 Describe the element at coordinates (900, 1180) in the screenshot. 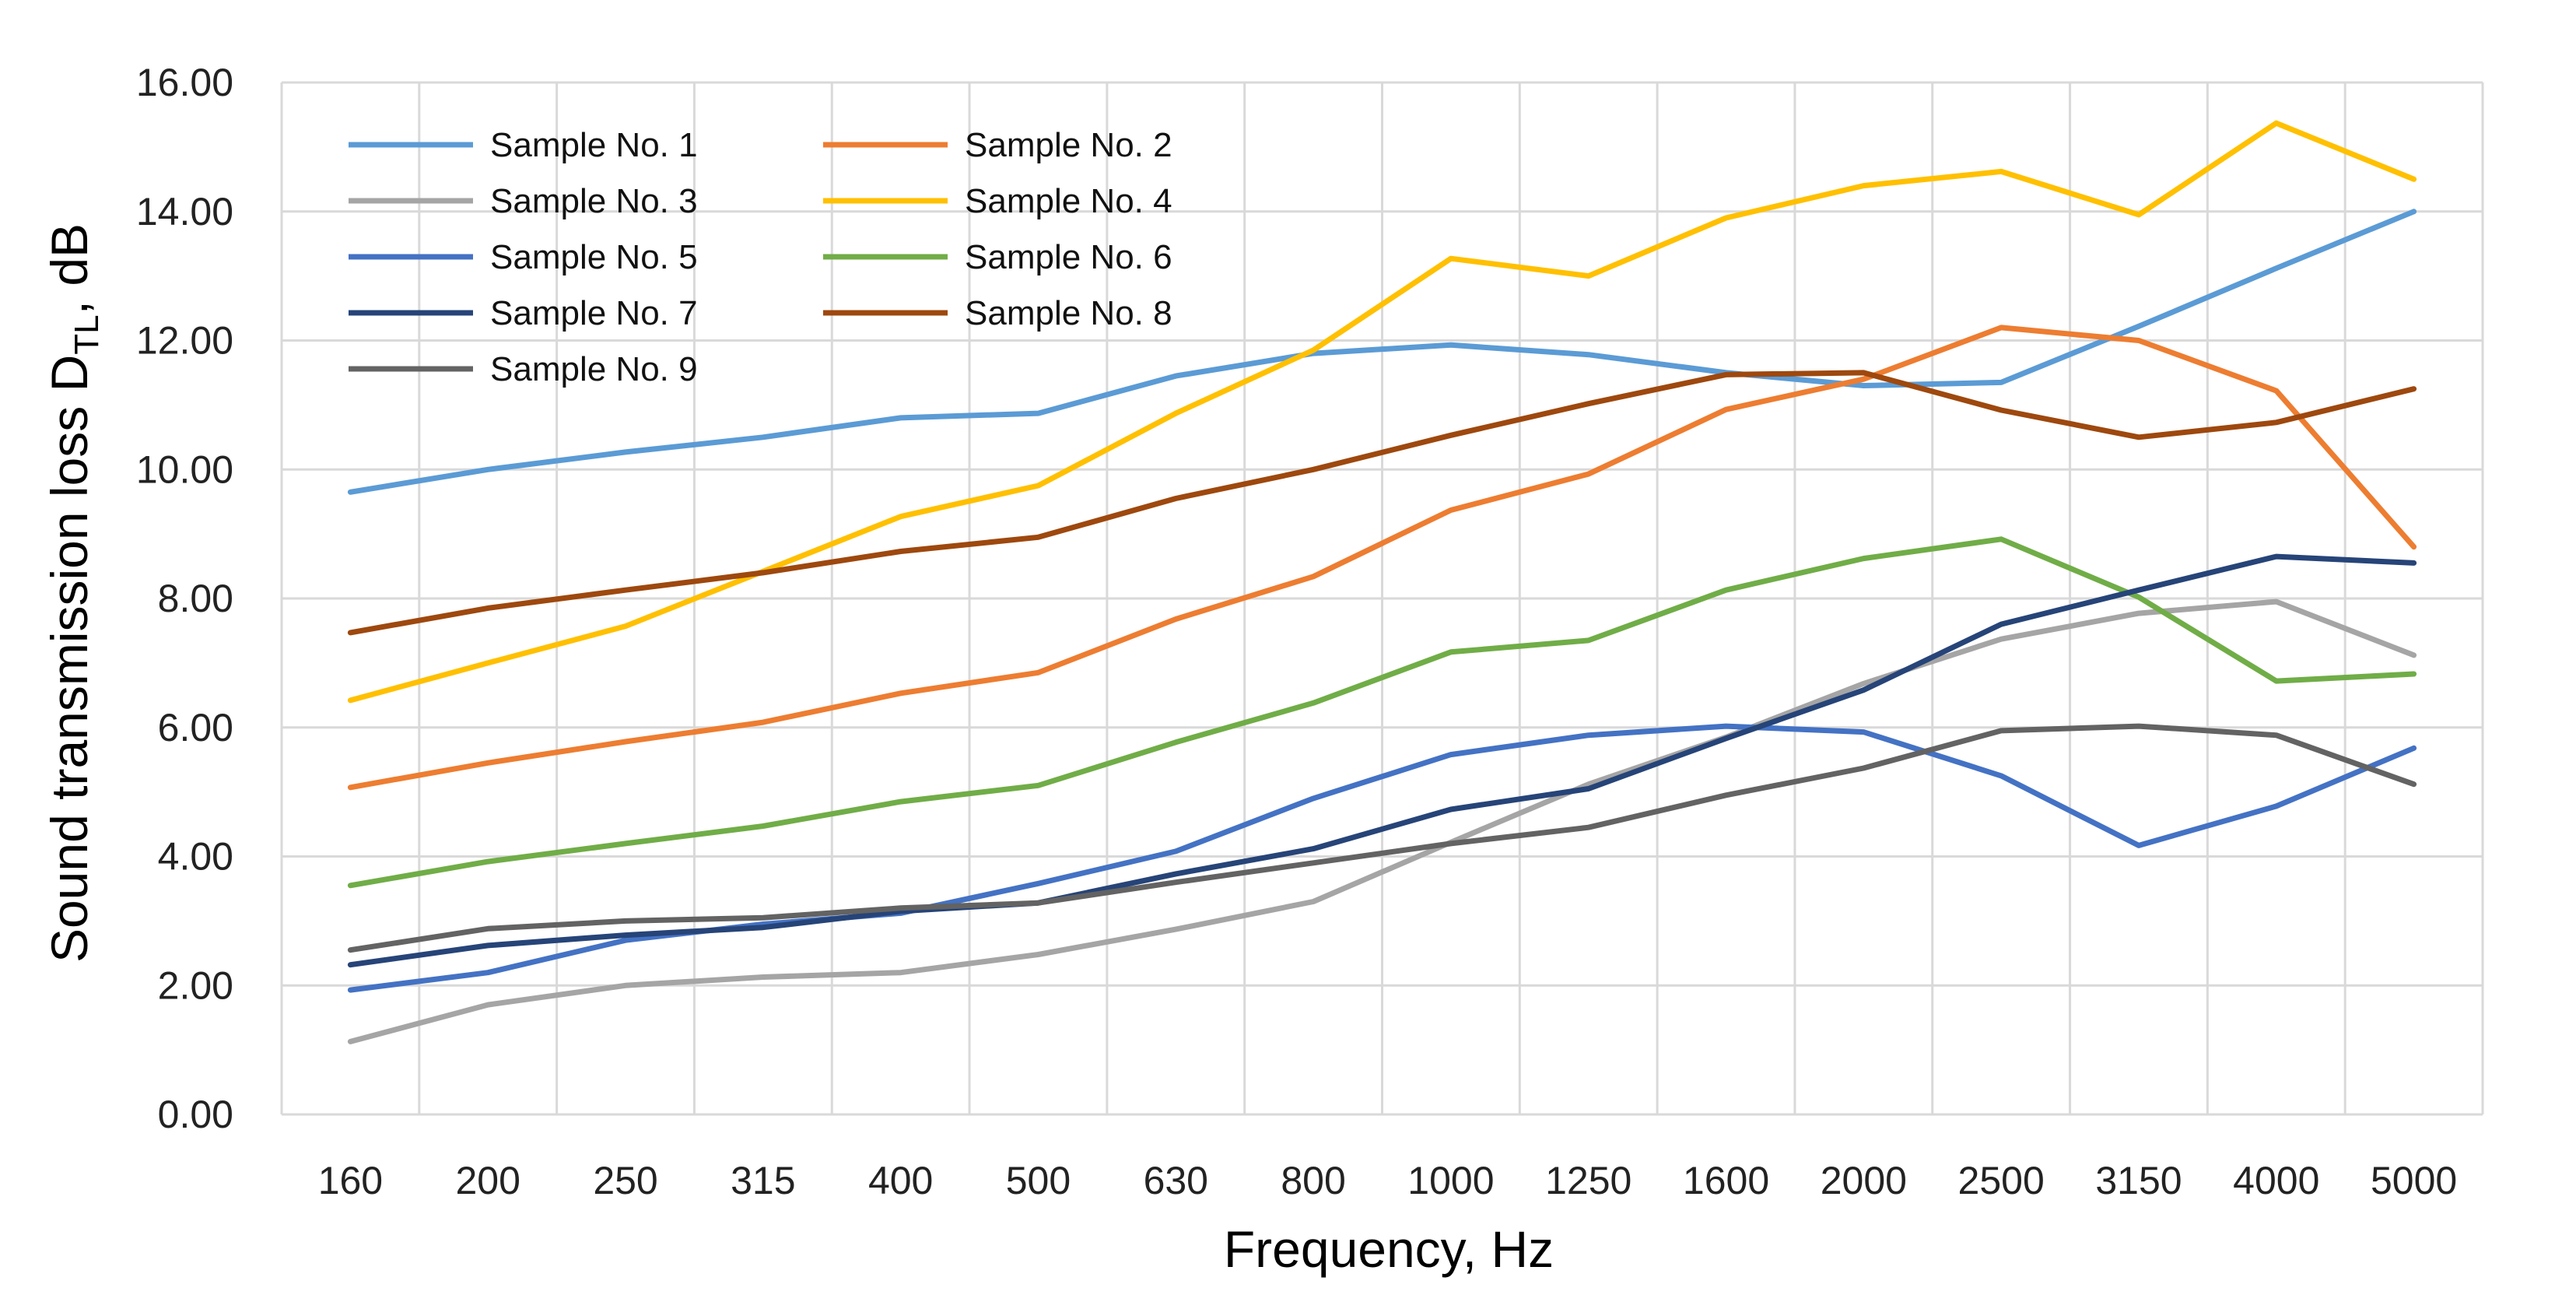

I see `x-tick-label: 400` at that location.